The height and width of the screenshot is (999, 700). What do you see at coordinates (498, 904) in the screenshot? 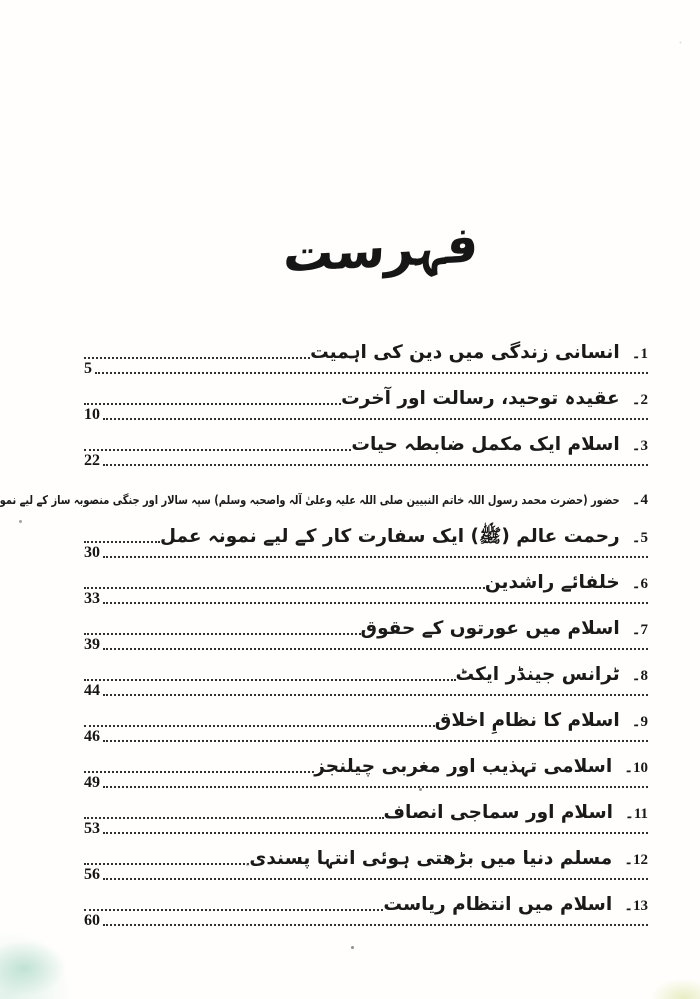
I see `entry-title: اسلام میں انتظام ریاست` at bounding box center [498, 904].